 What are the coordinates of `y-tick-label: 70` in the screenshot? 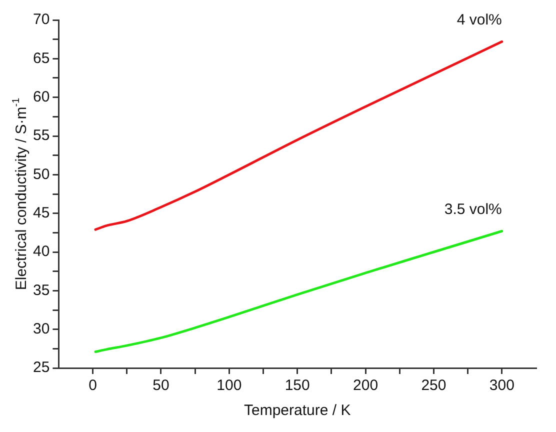 It's located at (41, 19).